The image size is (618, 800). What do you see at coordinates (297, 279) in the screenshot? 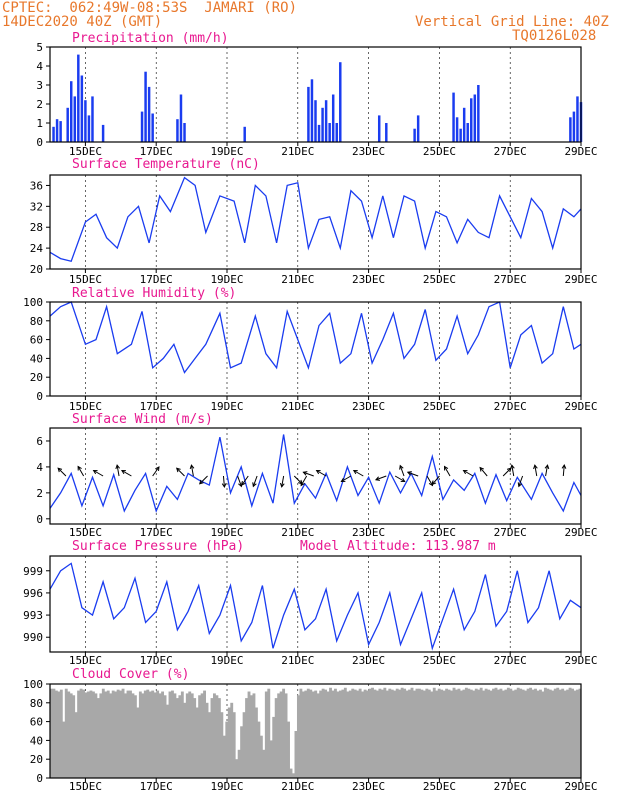
I see `temp-xtick-label: 21DEC` at bounding box center [297, 279].